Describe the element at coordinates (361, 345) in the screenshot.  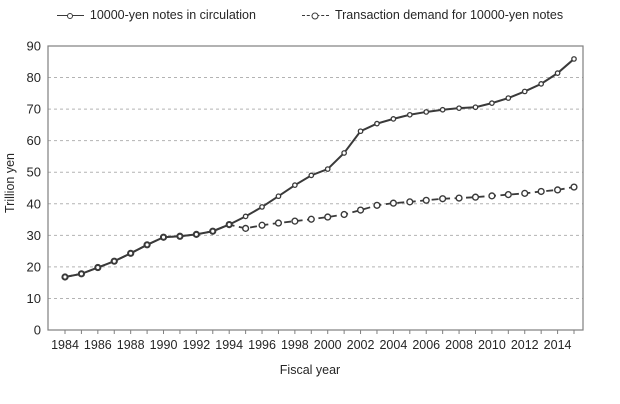
I see `x-tick-label: 2002` at that location.